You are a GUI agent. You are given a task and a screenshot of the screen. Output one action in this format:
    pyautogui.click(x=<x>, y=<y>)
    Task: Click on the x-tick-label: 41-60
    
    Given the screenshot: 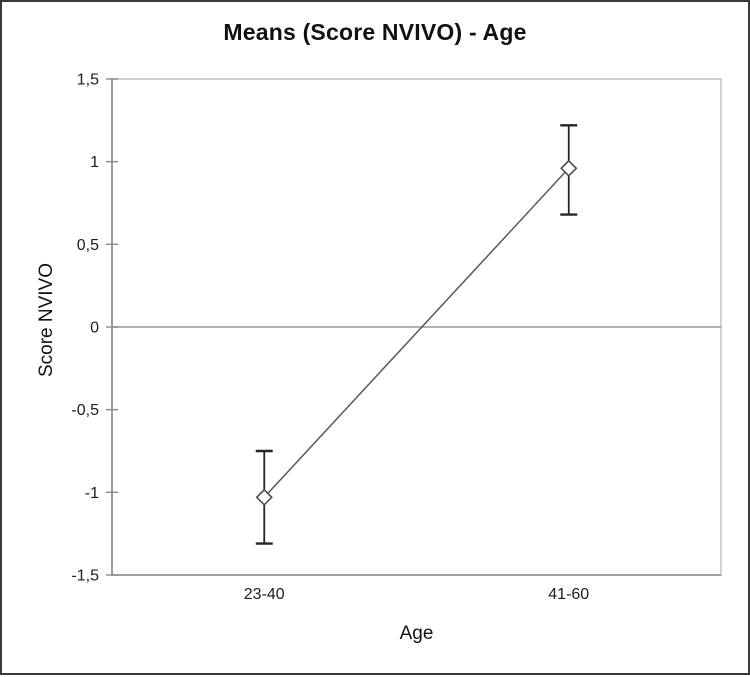 What is the action you would take?
    pyautogui.click(x=568, y=594)
    